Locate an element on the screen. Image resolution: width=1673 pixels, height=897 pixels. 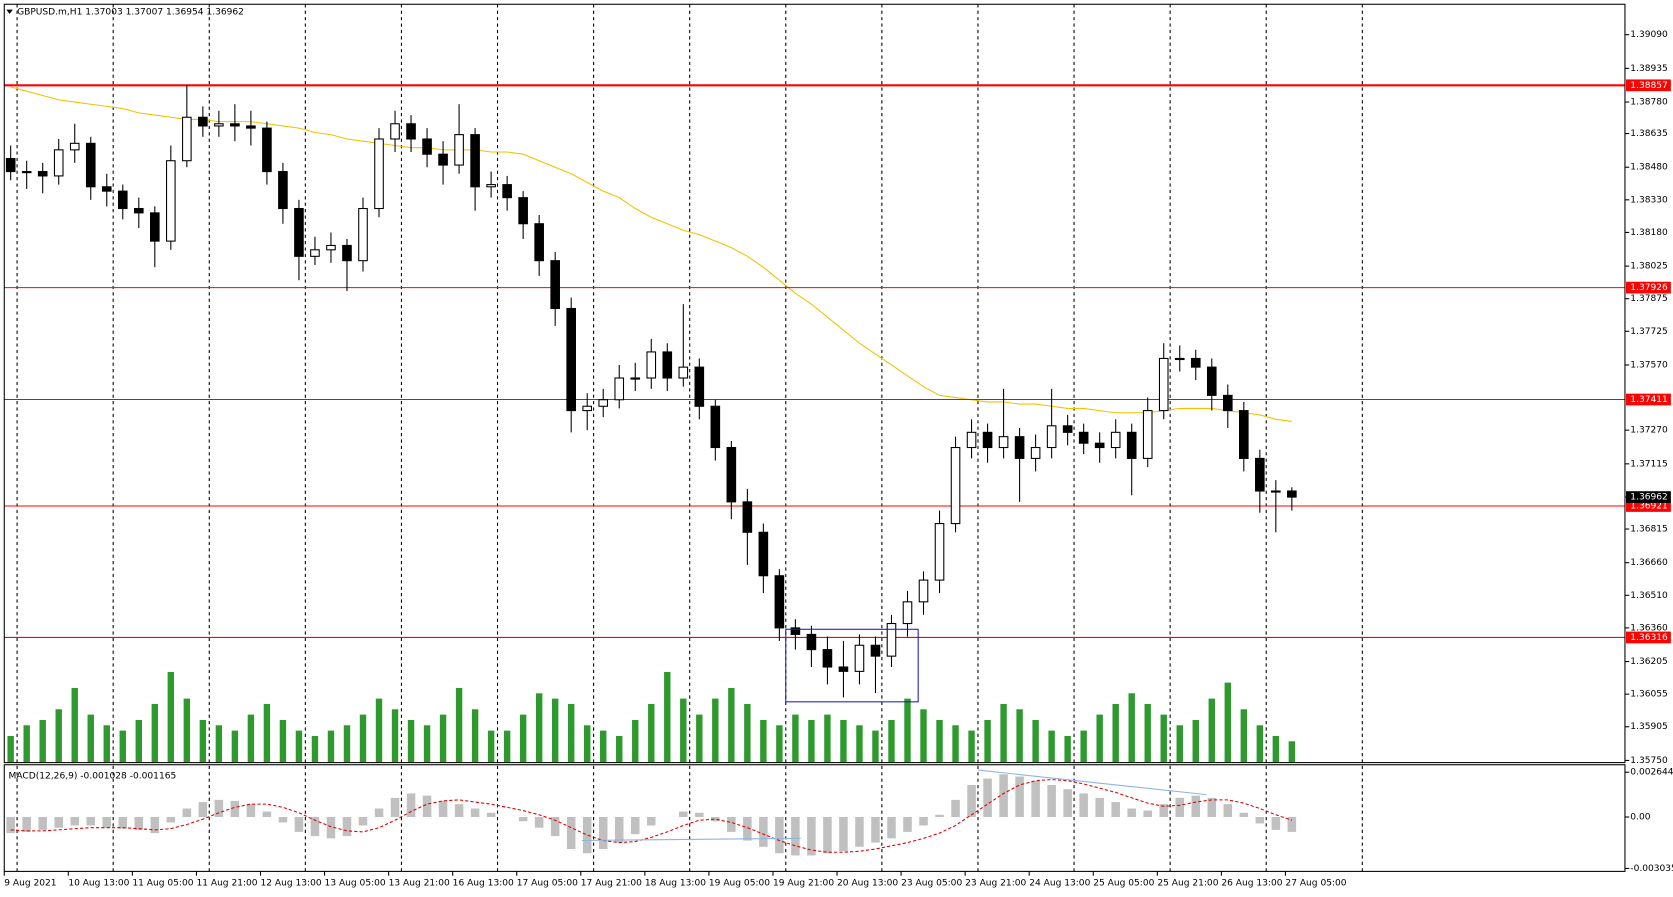
level-label: 1.37411 is located at coordinates (1649, 400).